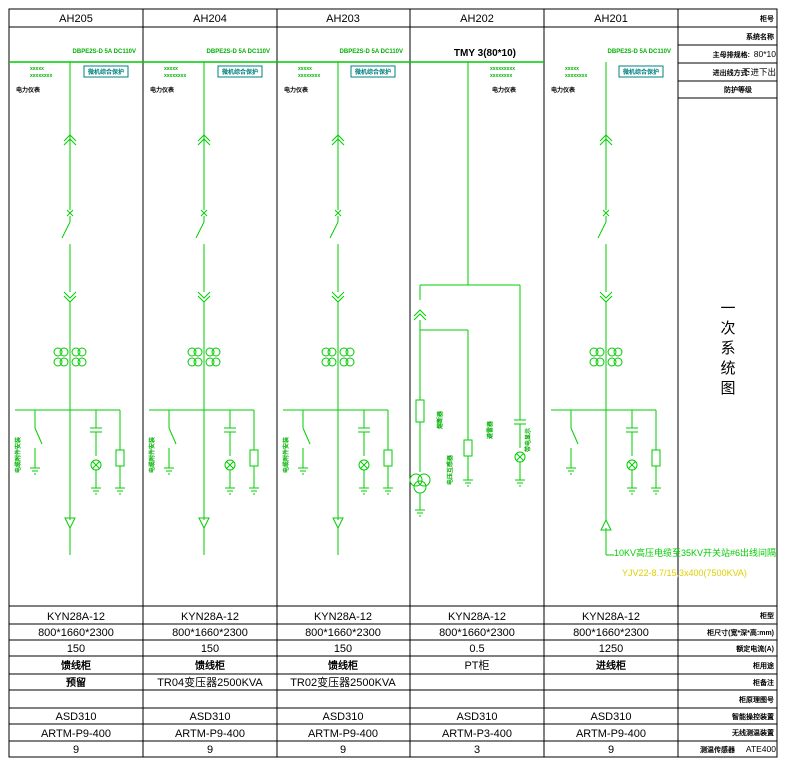 This screenshot has height=770, width=786. I want to click on model-4: KYN28A-12, so click(477, 617).